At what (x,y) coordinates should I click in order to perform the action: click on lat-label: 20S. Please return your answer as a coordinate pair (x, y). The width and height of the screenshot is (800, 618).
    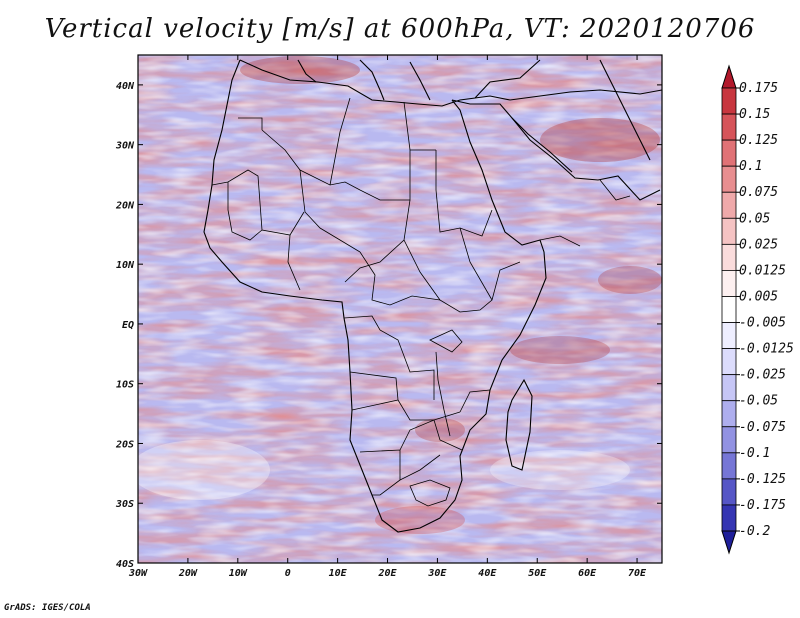
    Looking at the image, I should click on (124, 444).